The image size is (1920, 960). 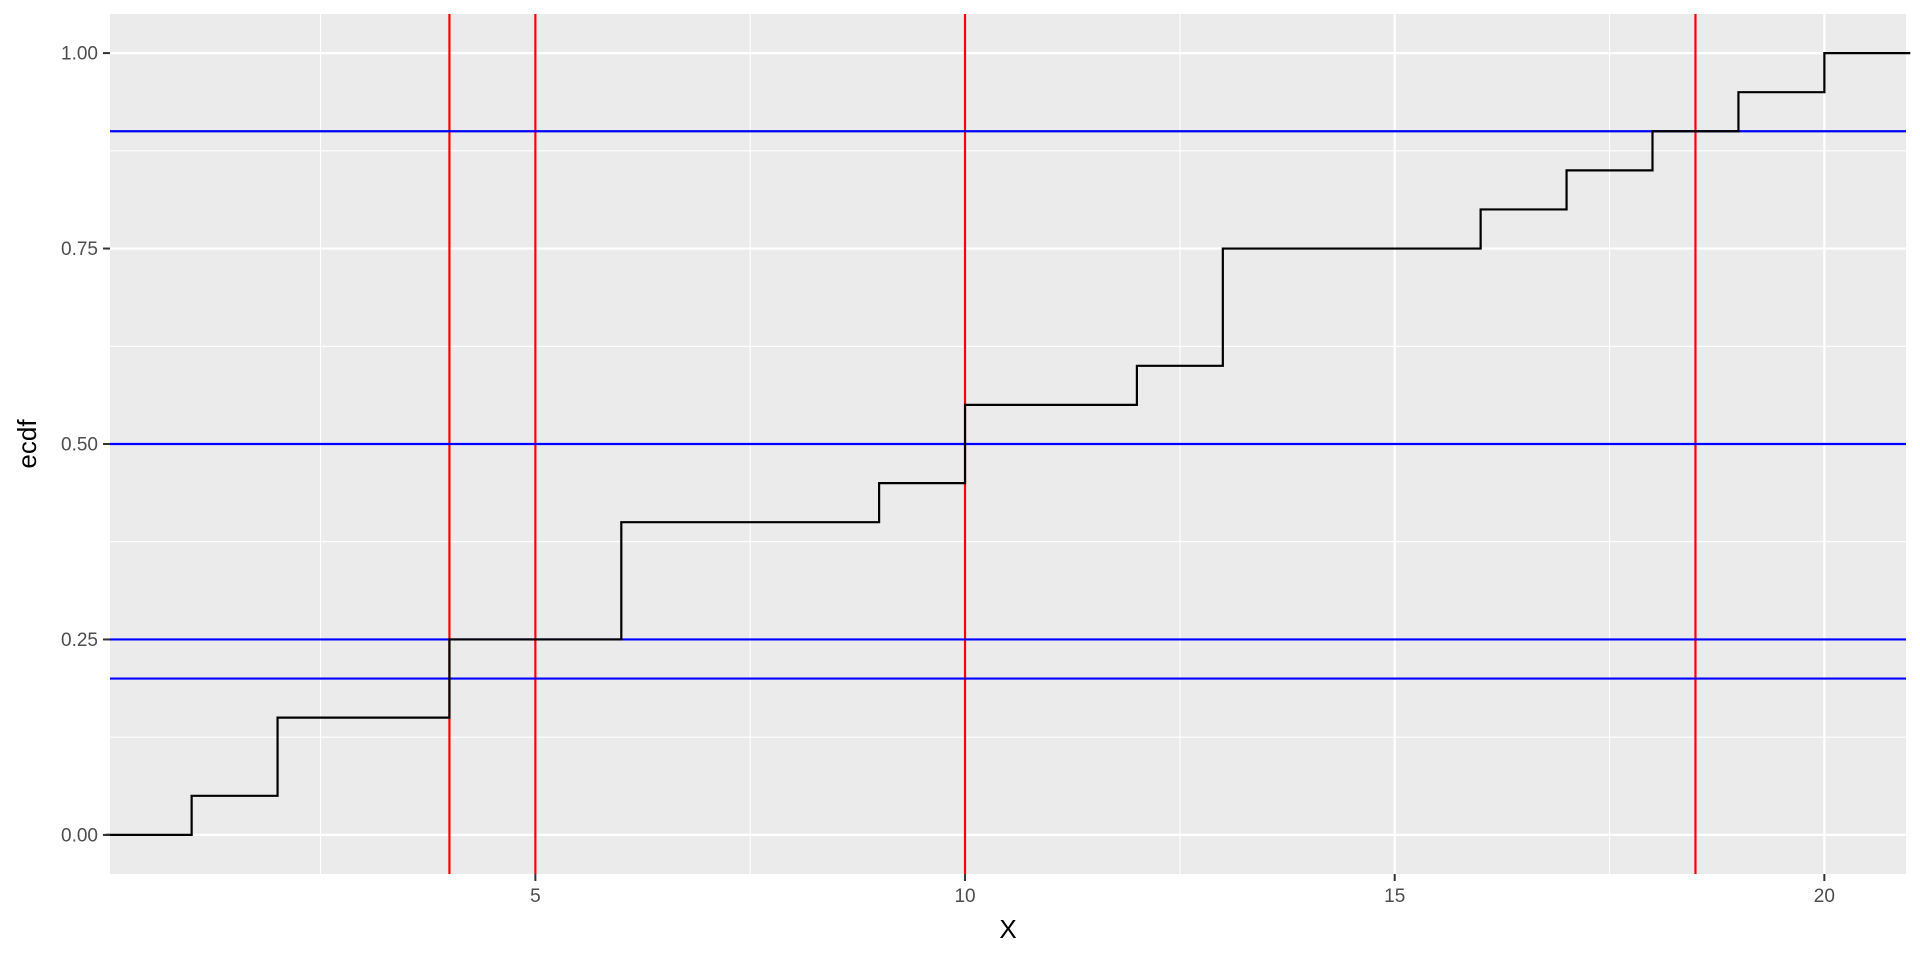 What do you see at coordinates (79, 835) in the screenshot?
I see `y-tick-label-0: 0.00` at bounding box center [79, 835].